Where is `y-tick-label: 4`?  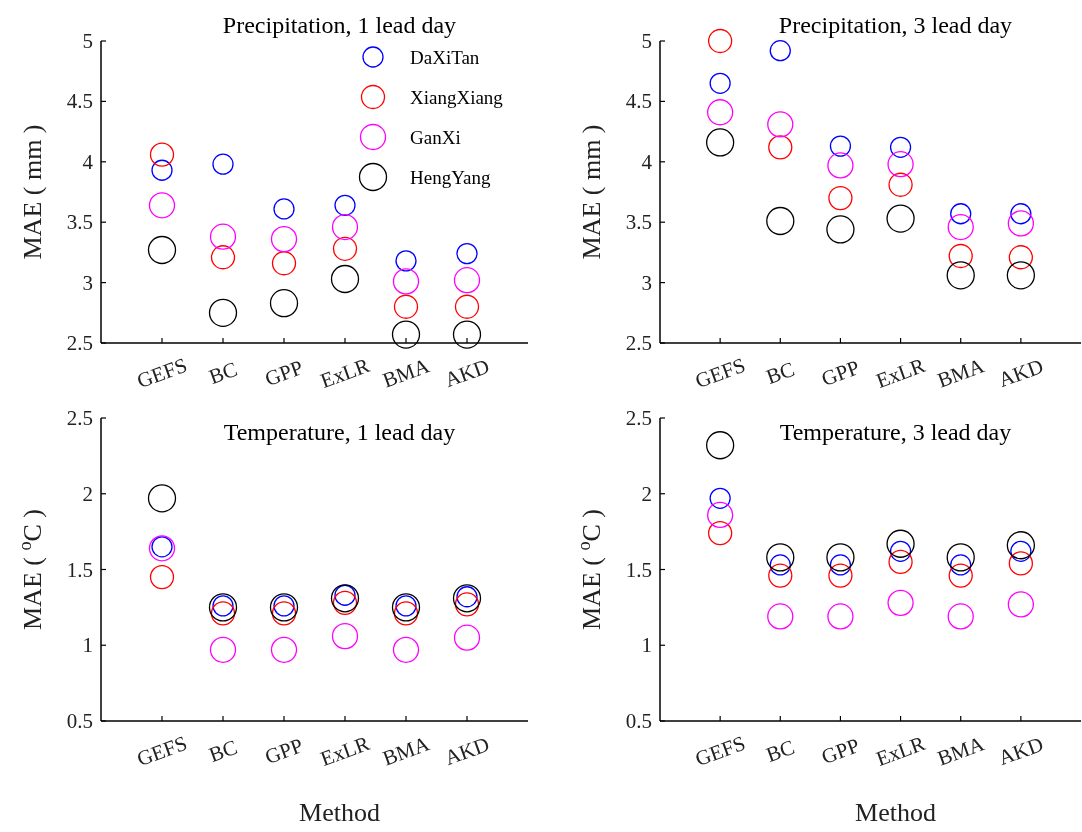 y-tick-label: 4 is located at coordinates (88, 161).